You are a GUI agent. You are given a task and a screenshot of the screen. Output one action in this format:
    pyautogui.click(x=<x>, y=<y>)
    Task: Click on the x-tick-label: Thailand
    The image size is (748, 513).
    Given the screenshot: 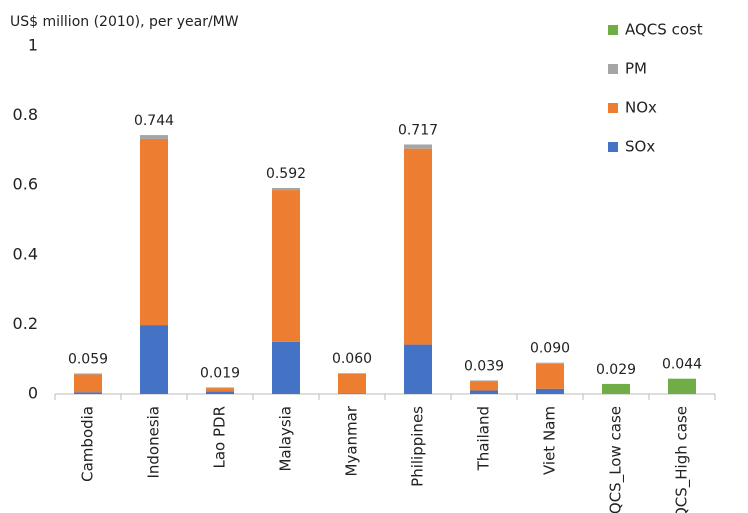 What is the action you would take?
    pyautogui.click(x=484, y=438)
    